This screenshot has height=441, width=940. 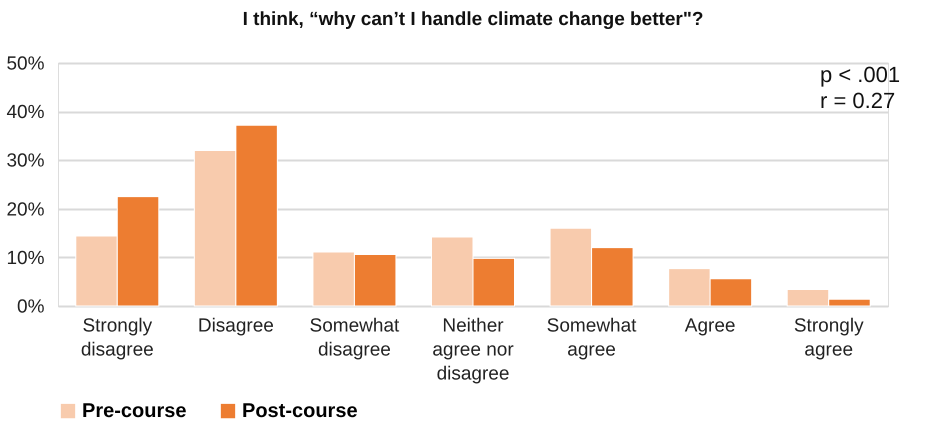 What do you see at coordinates (300, 411) in the screenshot?
I see `legend-label: Post-course` at bounding box center [300, 411].